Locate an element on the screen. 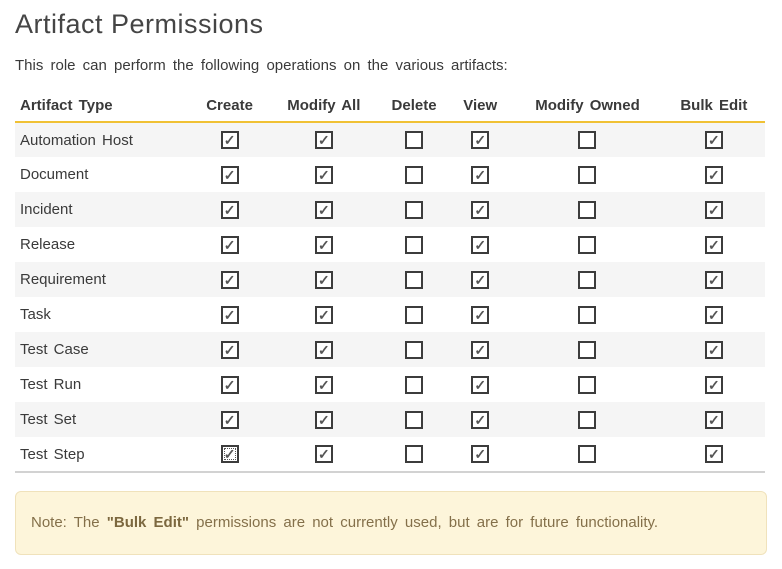 This screenshot has height=569, width=782. table-row: Task ✓ ✓ ✓ ✓ is located at coordinates (390, 314).